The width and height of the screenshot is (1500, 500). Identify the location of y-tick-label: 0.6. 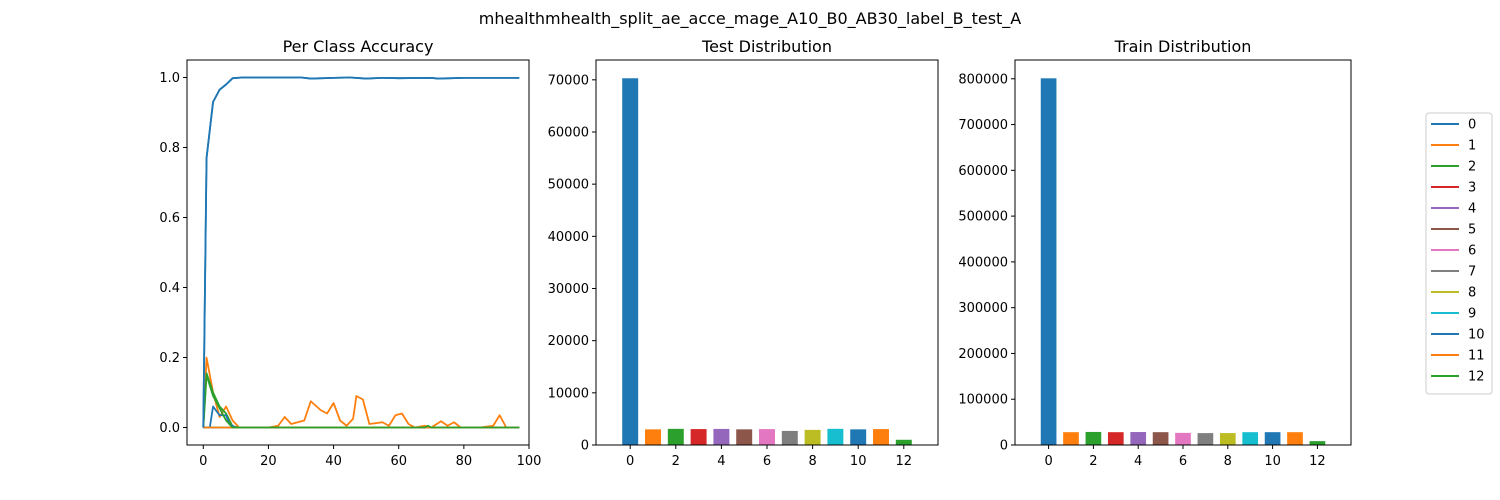
(169, 218).